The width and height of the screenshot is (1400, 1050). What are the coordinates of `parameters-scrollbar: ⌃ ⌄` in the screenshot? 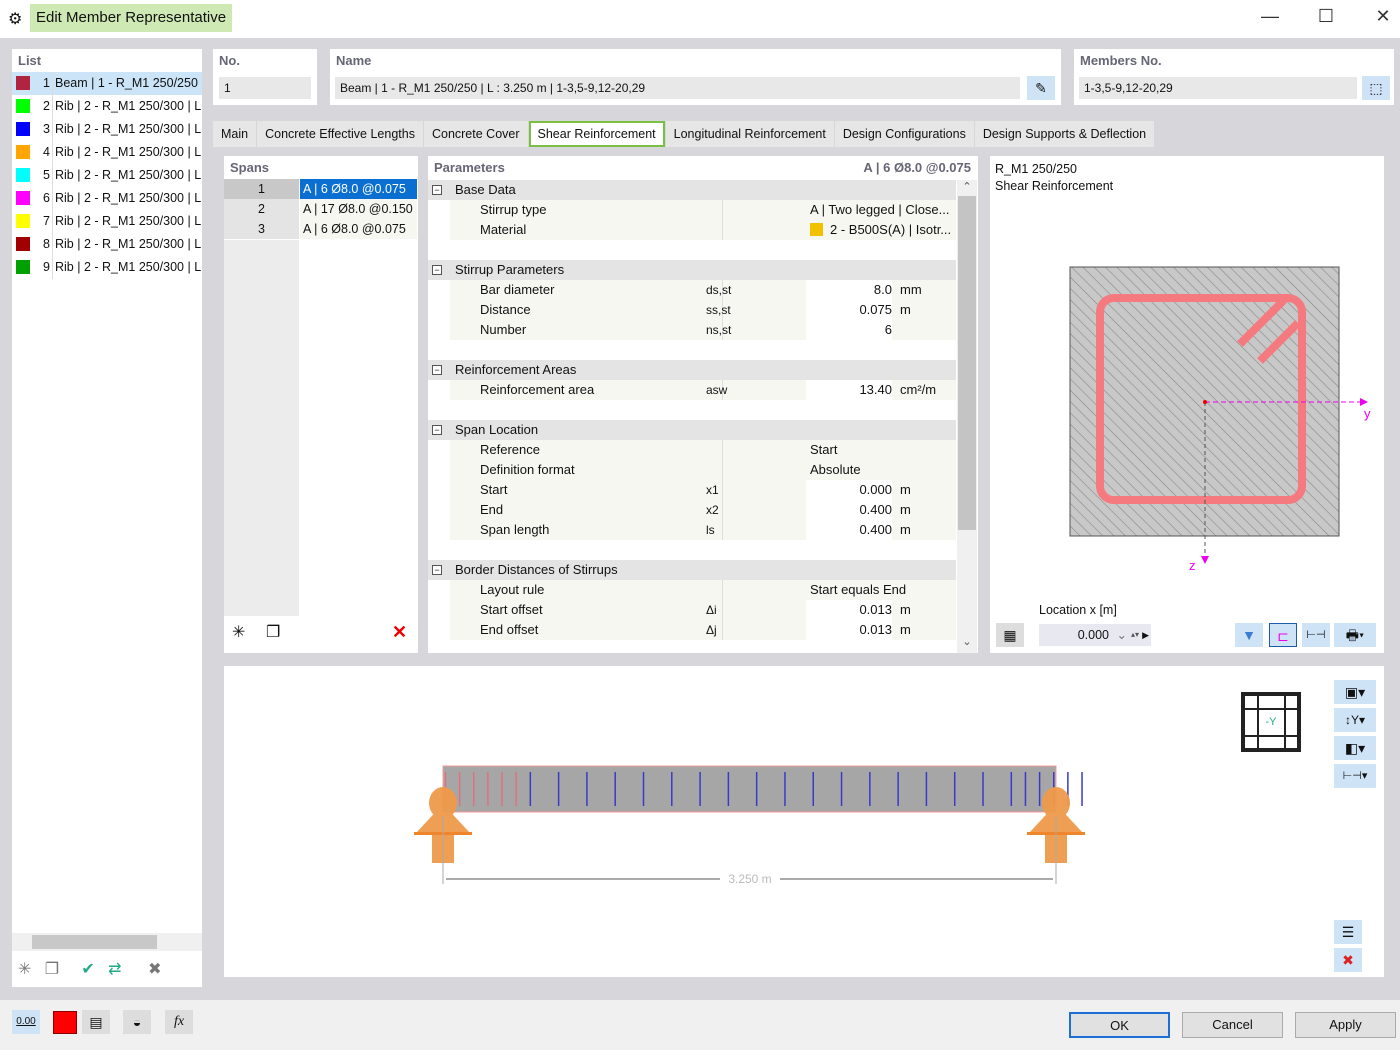 It's located at (967, 416).